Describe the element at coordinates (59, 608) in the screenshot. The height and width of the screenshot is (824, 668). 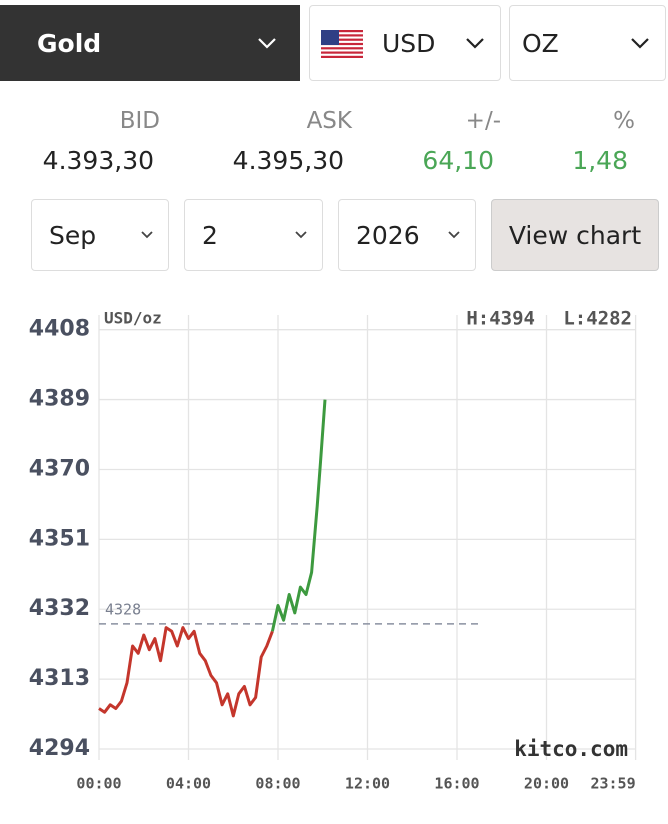
I see `y-tick-label: 4332` at that location.